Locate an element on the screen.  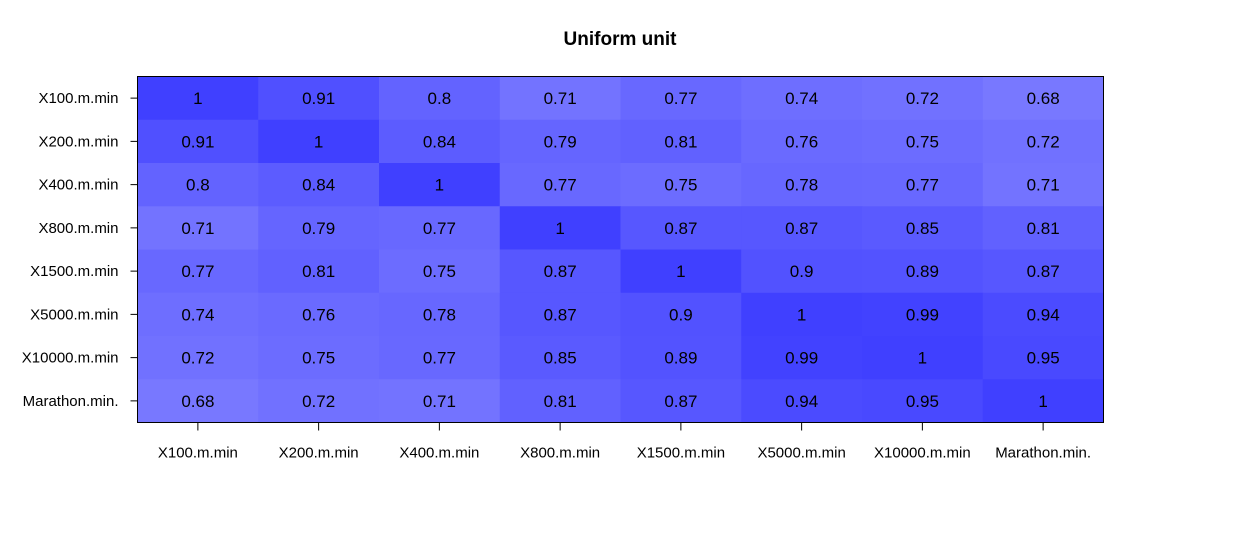
y-tick-label: X100.m.min is located at coordinates (78, 98).